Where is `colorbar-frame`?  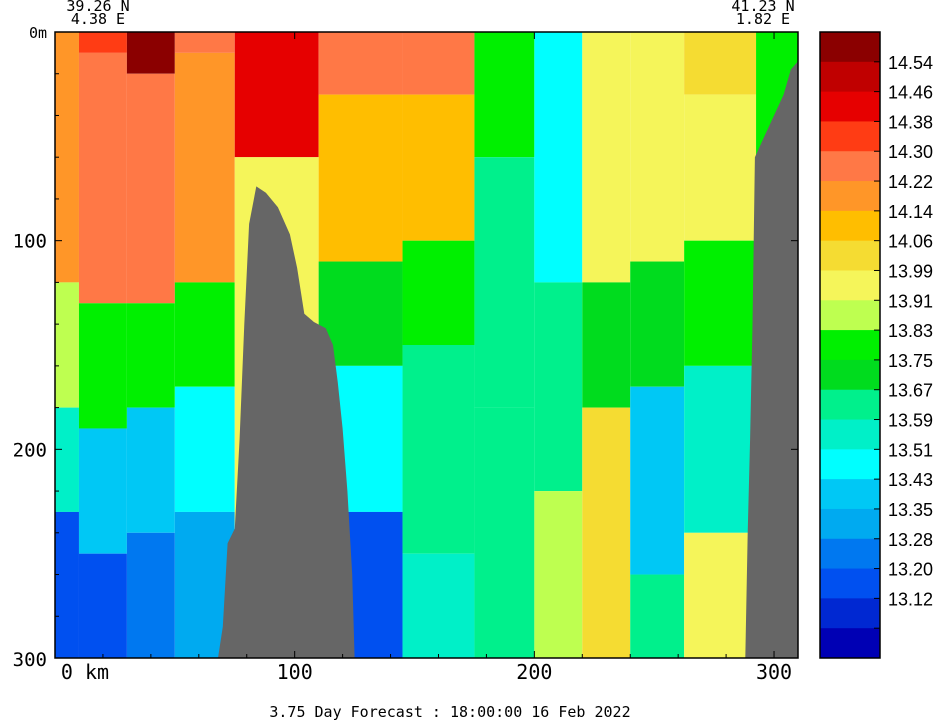
colorbar-frame is located at coordinates (850, 345).